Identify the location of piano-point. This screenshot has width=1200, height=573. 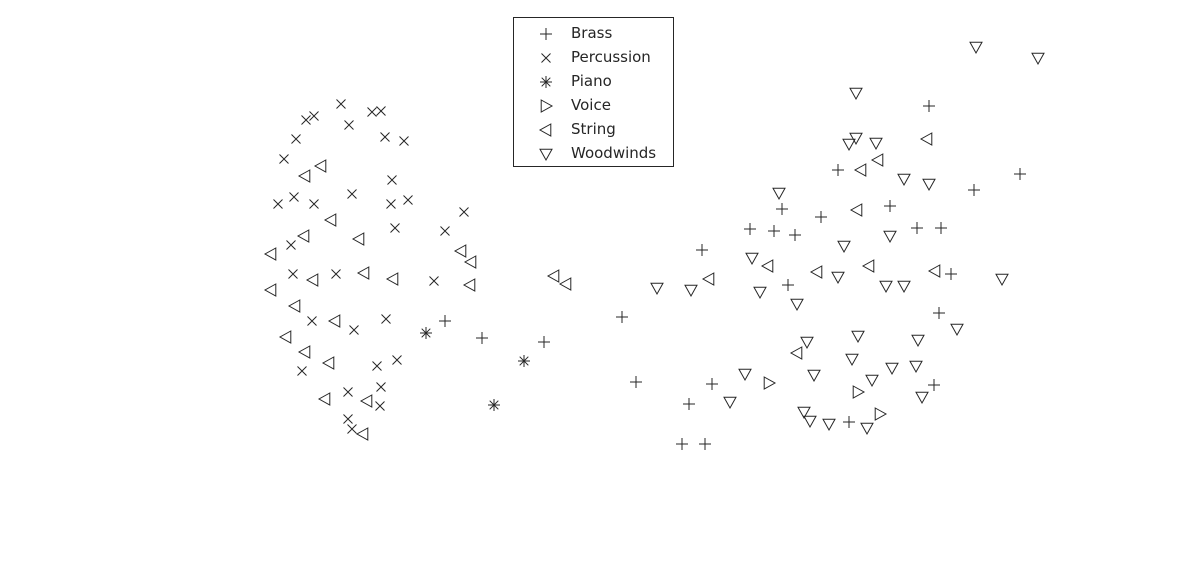
(494, 405).